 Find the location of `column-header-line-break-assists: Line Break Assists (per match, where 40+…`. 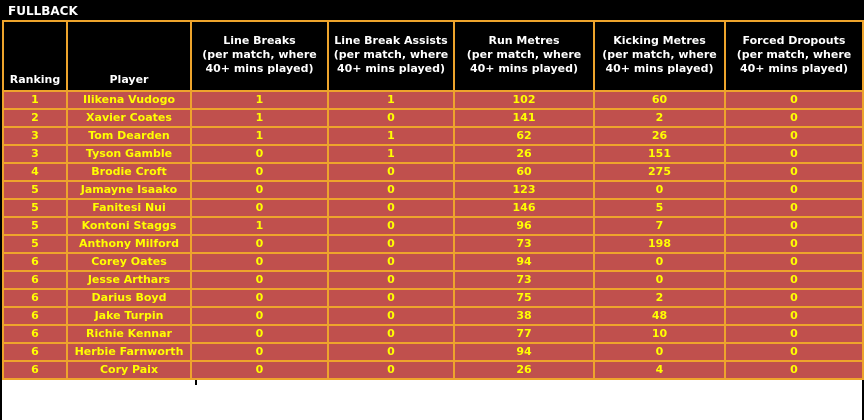

column-header-line-break-assists: Line Break Assists (per match, where 40+… is located at coordinates (391, 56).